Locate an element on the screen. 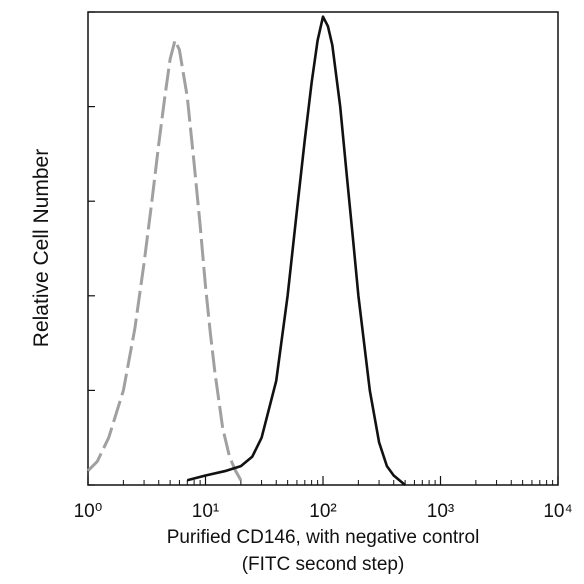 The image size is (584, 584). x-tick-label: 10⁰ is located at coordinates (88, 511).